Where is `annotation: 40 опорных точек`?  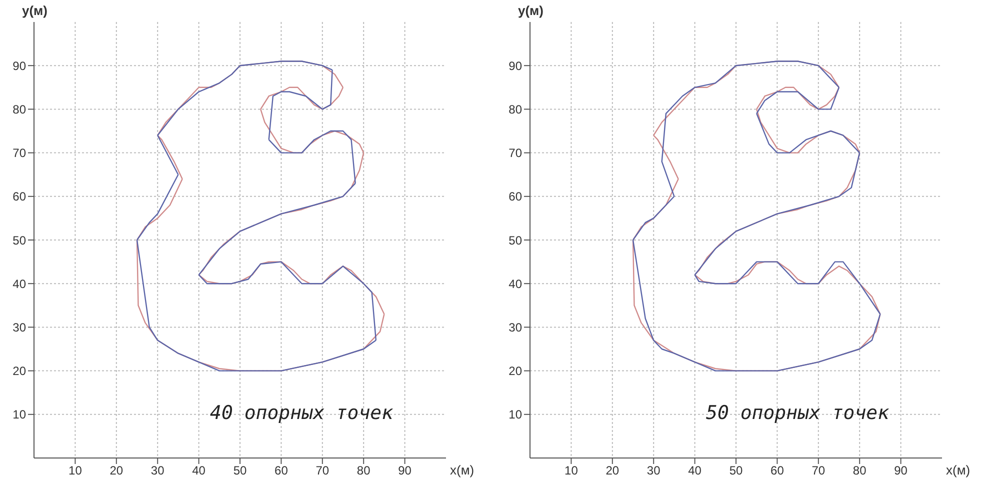 annotation: 40 опорных точек is located at coordinates (302, 413).